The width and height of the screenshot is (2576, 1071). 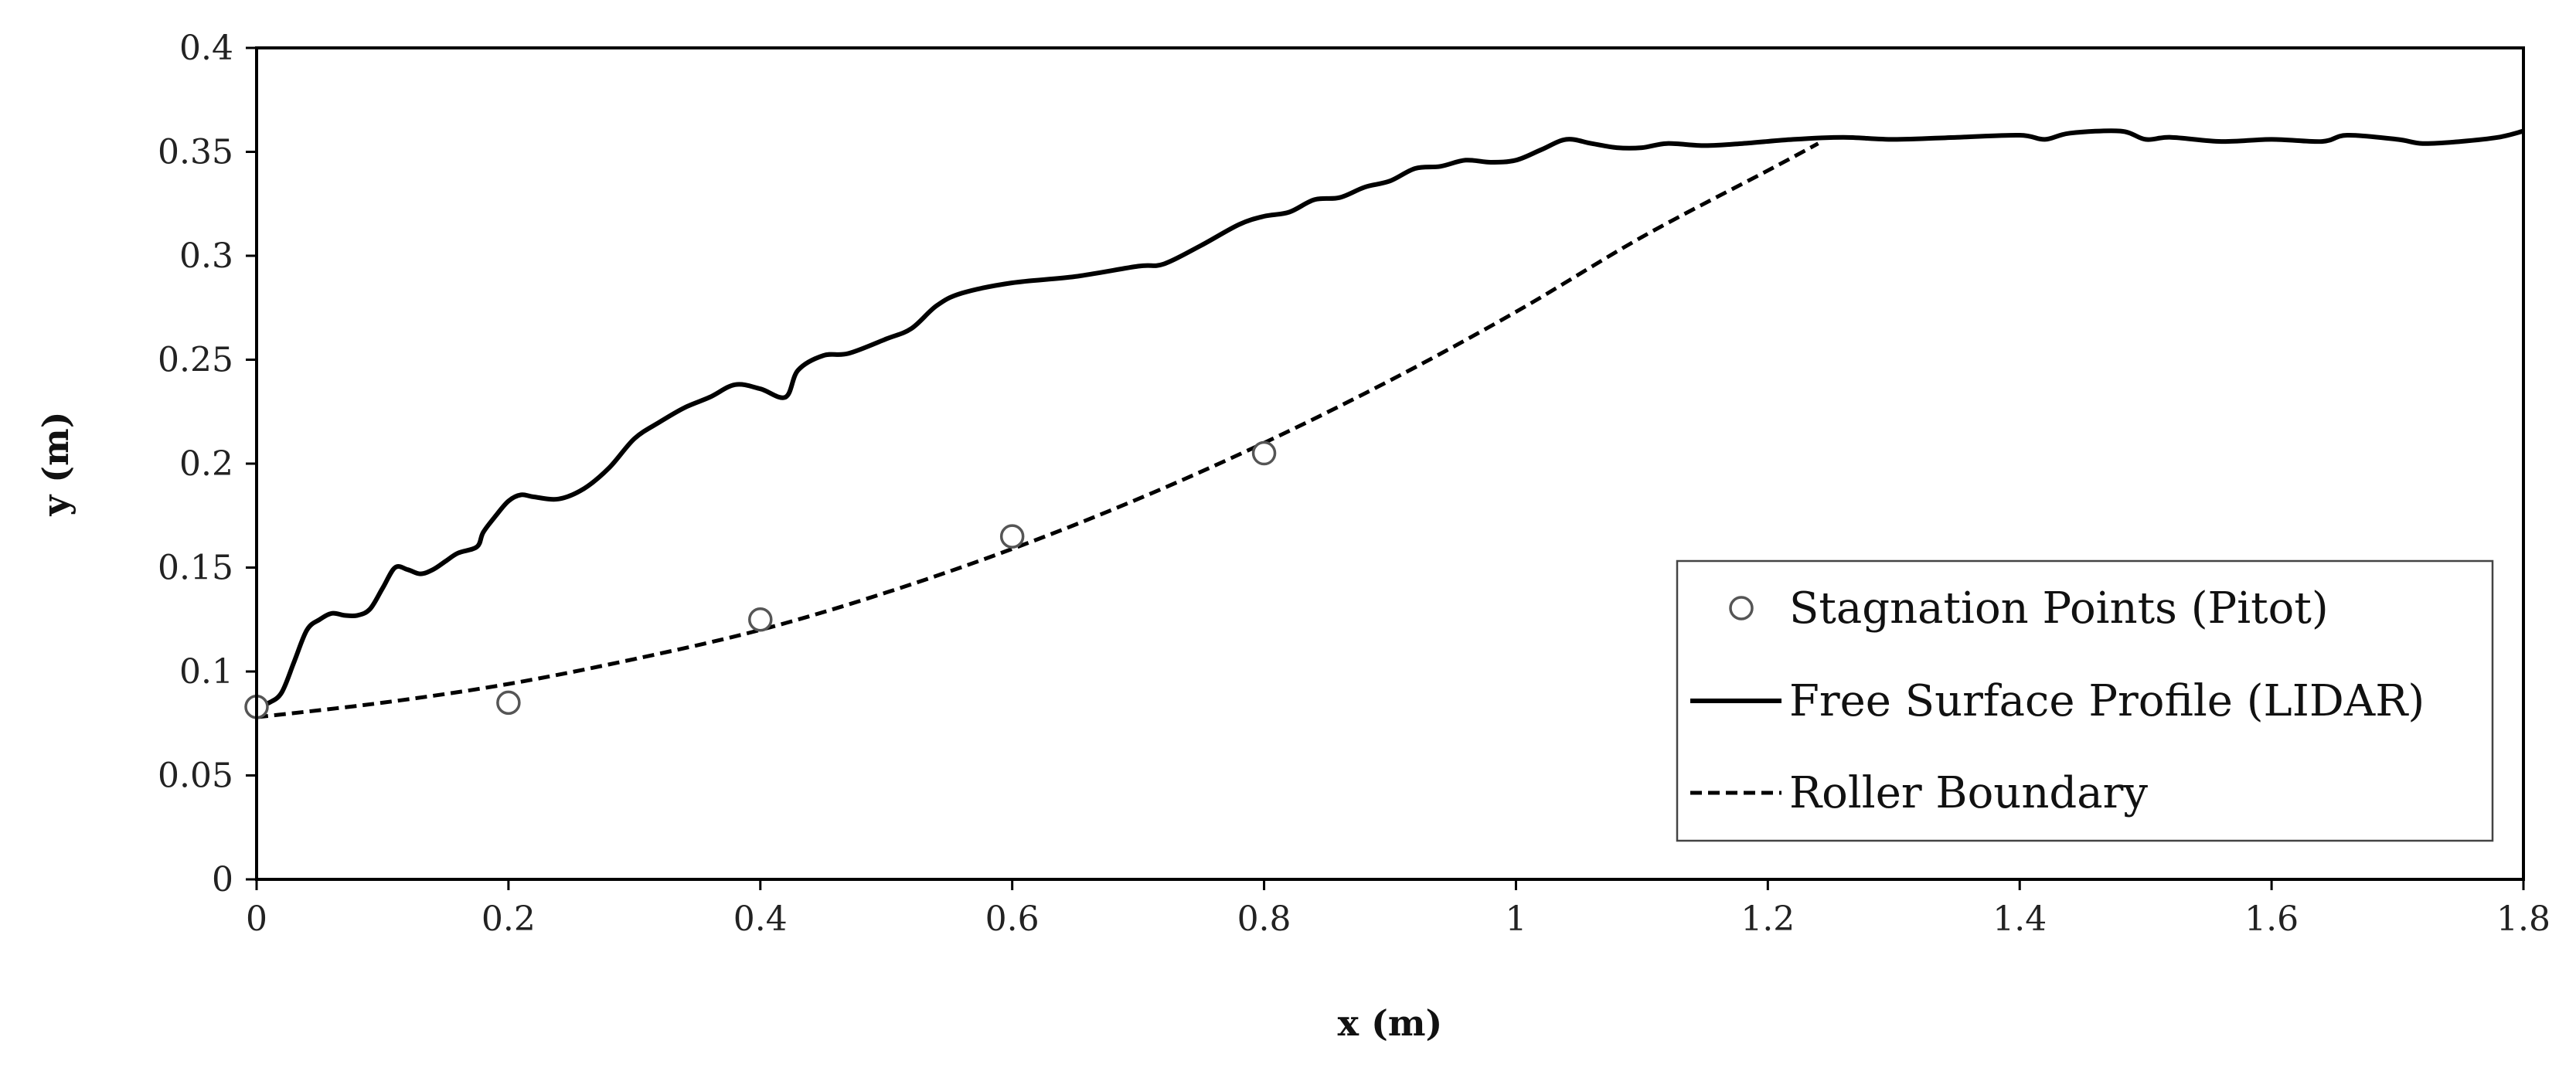 What do you see at coordinates (760, 919) in the screenshot?
I see `x-tick-label: 0.4` at bounding box center [760, 919].